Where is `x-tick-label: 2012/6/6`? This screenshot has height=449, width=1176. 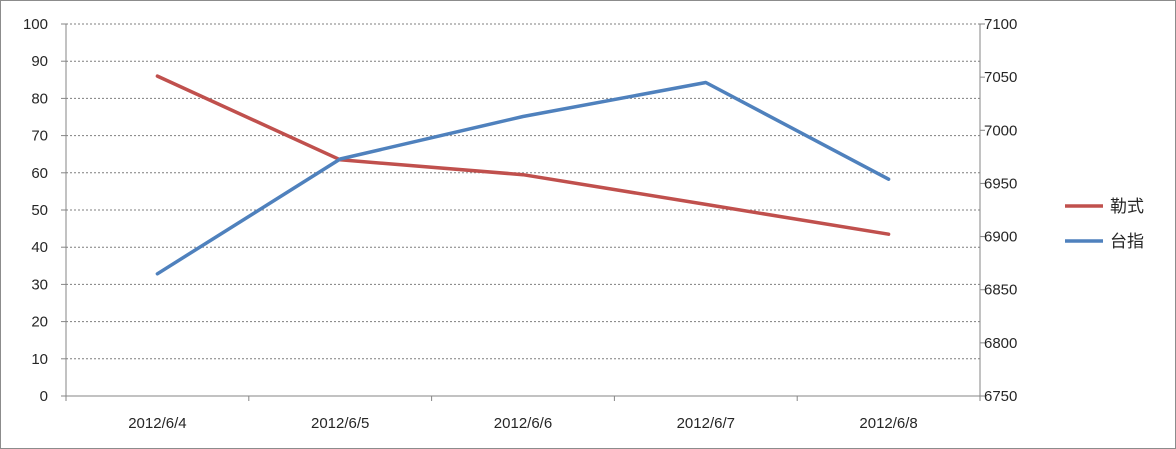
x-tick-label: 2012/6/6 is located at coordinates (523, 423).